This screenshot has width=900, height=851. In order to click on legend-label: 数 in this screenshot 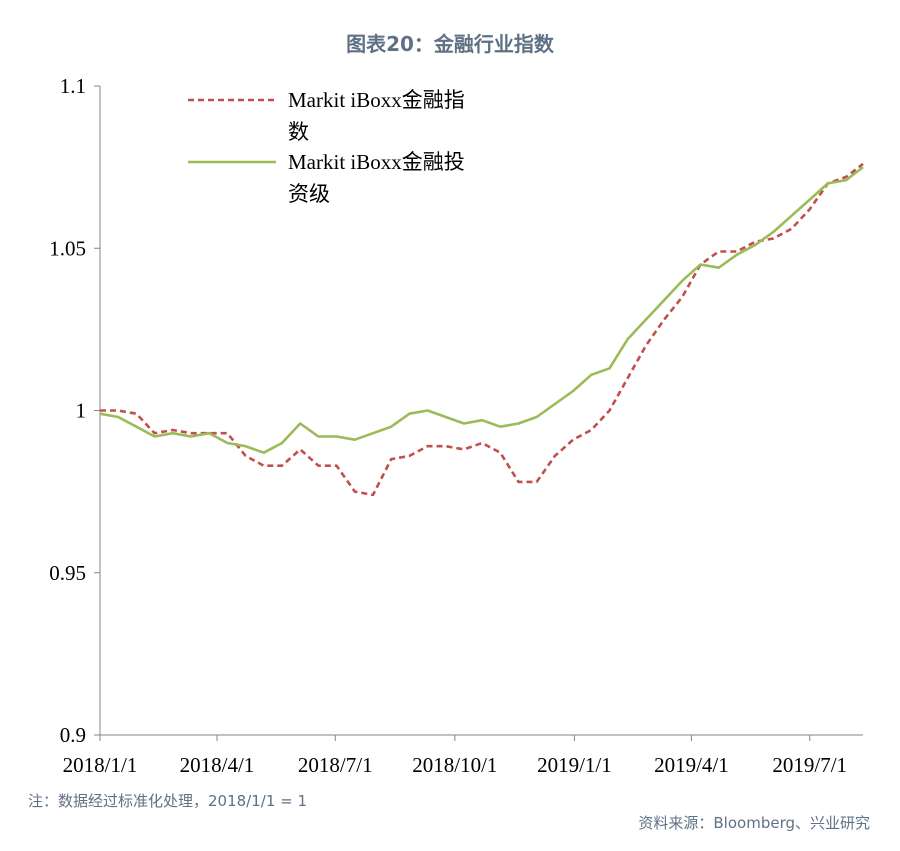, I will do `click(298, 132)`.